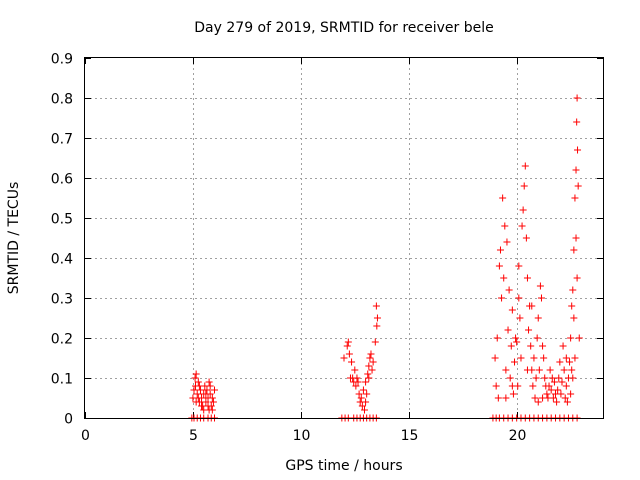 The height and width of the screenshot is (480, 640). Describe the element at coordinates (62, 140) in the screenshot. I see `y-tick-label: 0.7` at that location.